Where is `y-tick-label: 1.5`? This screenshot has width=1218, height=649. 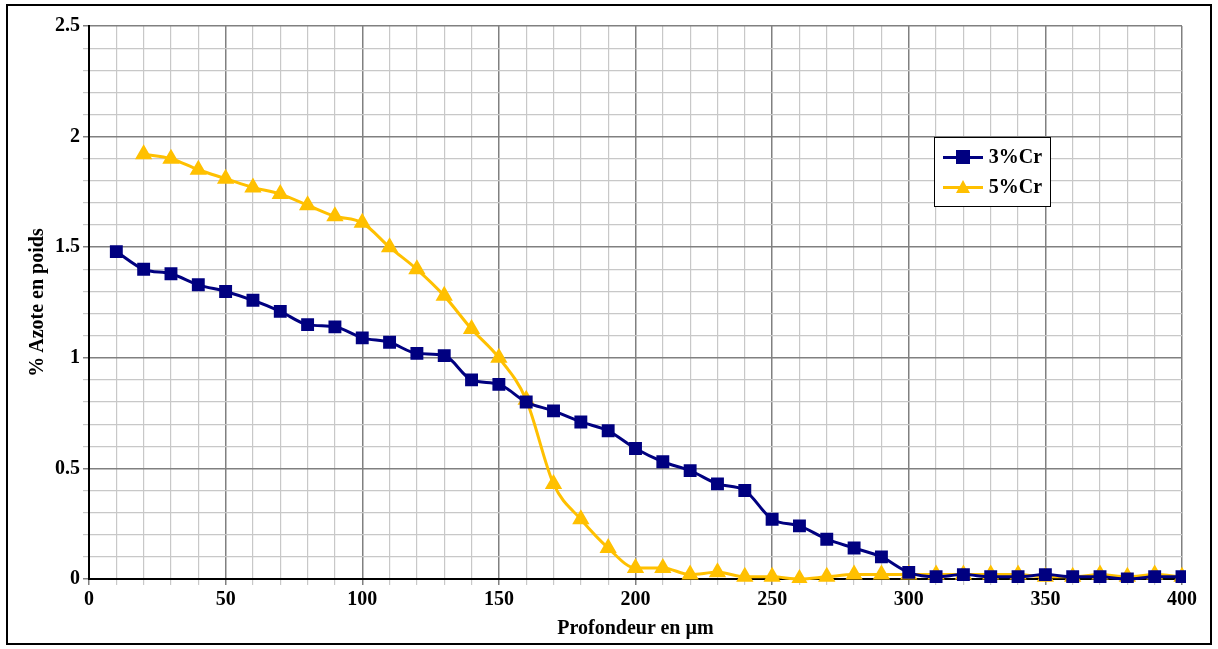 y-tick-label: 1.5 is located at coordinates (67, 245).